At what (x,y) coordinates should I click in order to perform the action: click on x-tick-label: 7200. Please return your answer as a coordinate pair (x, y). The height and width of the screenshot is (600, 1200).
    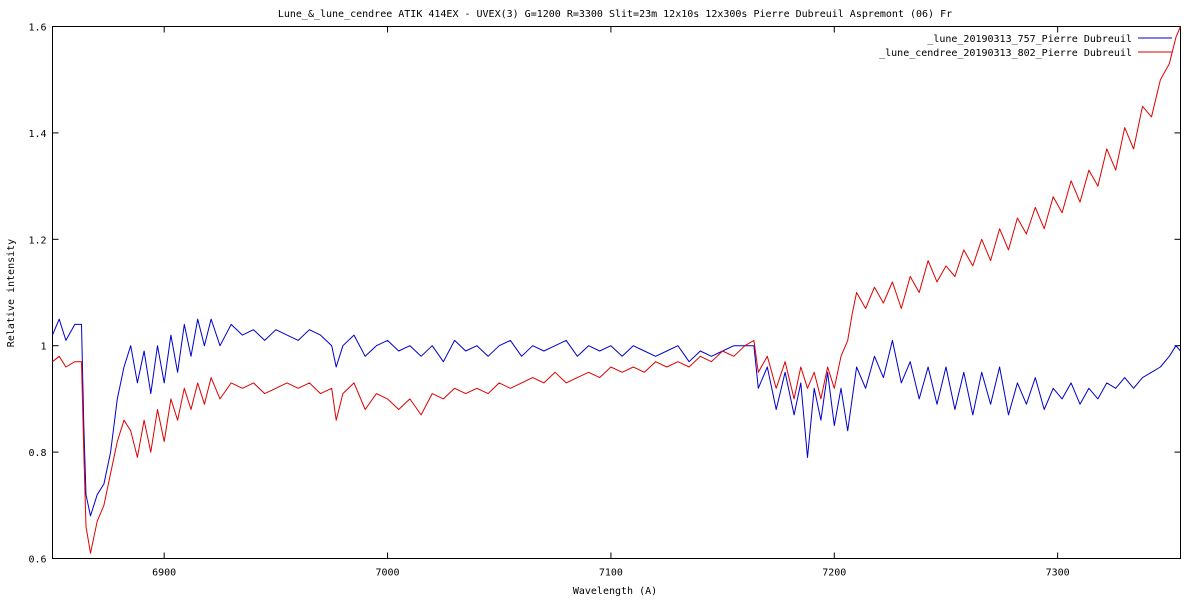
    Looking at the image, I should click on (834, 573).